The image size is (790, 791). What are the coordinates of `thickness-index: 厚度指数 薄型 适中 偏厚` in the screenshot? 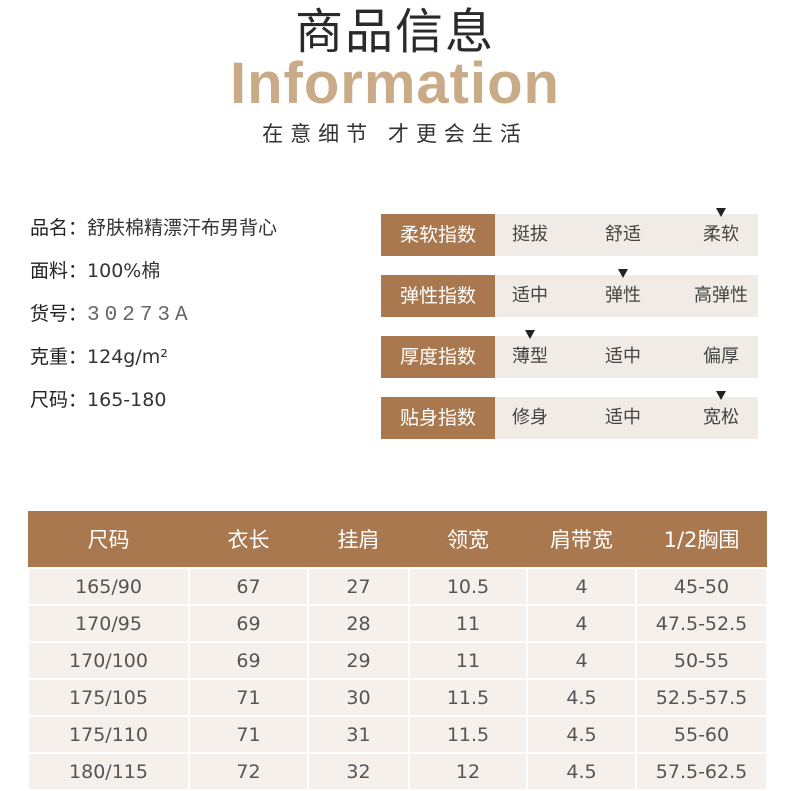 It's located at (569, 354).